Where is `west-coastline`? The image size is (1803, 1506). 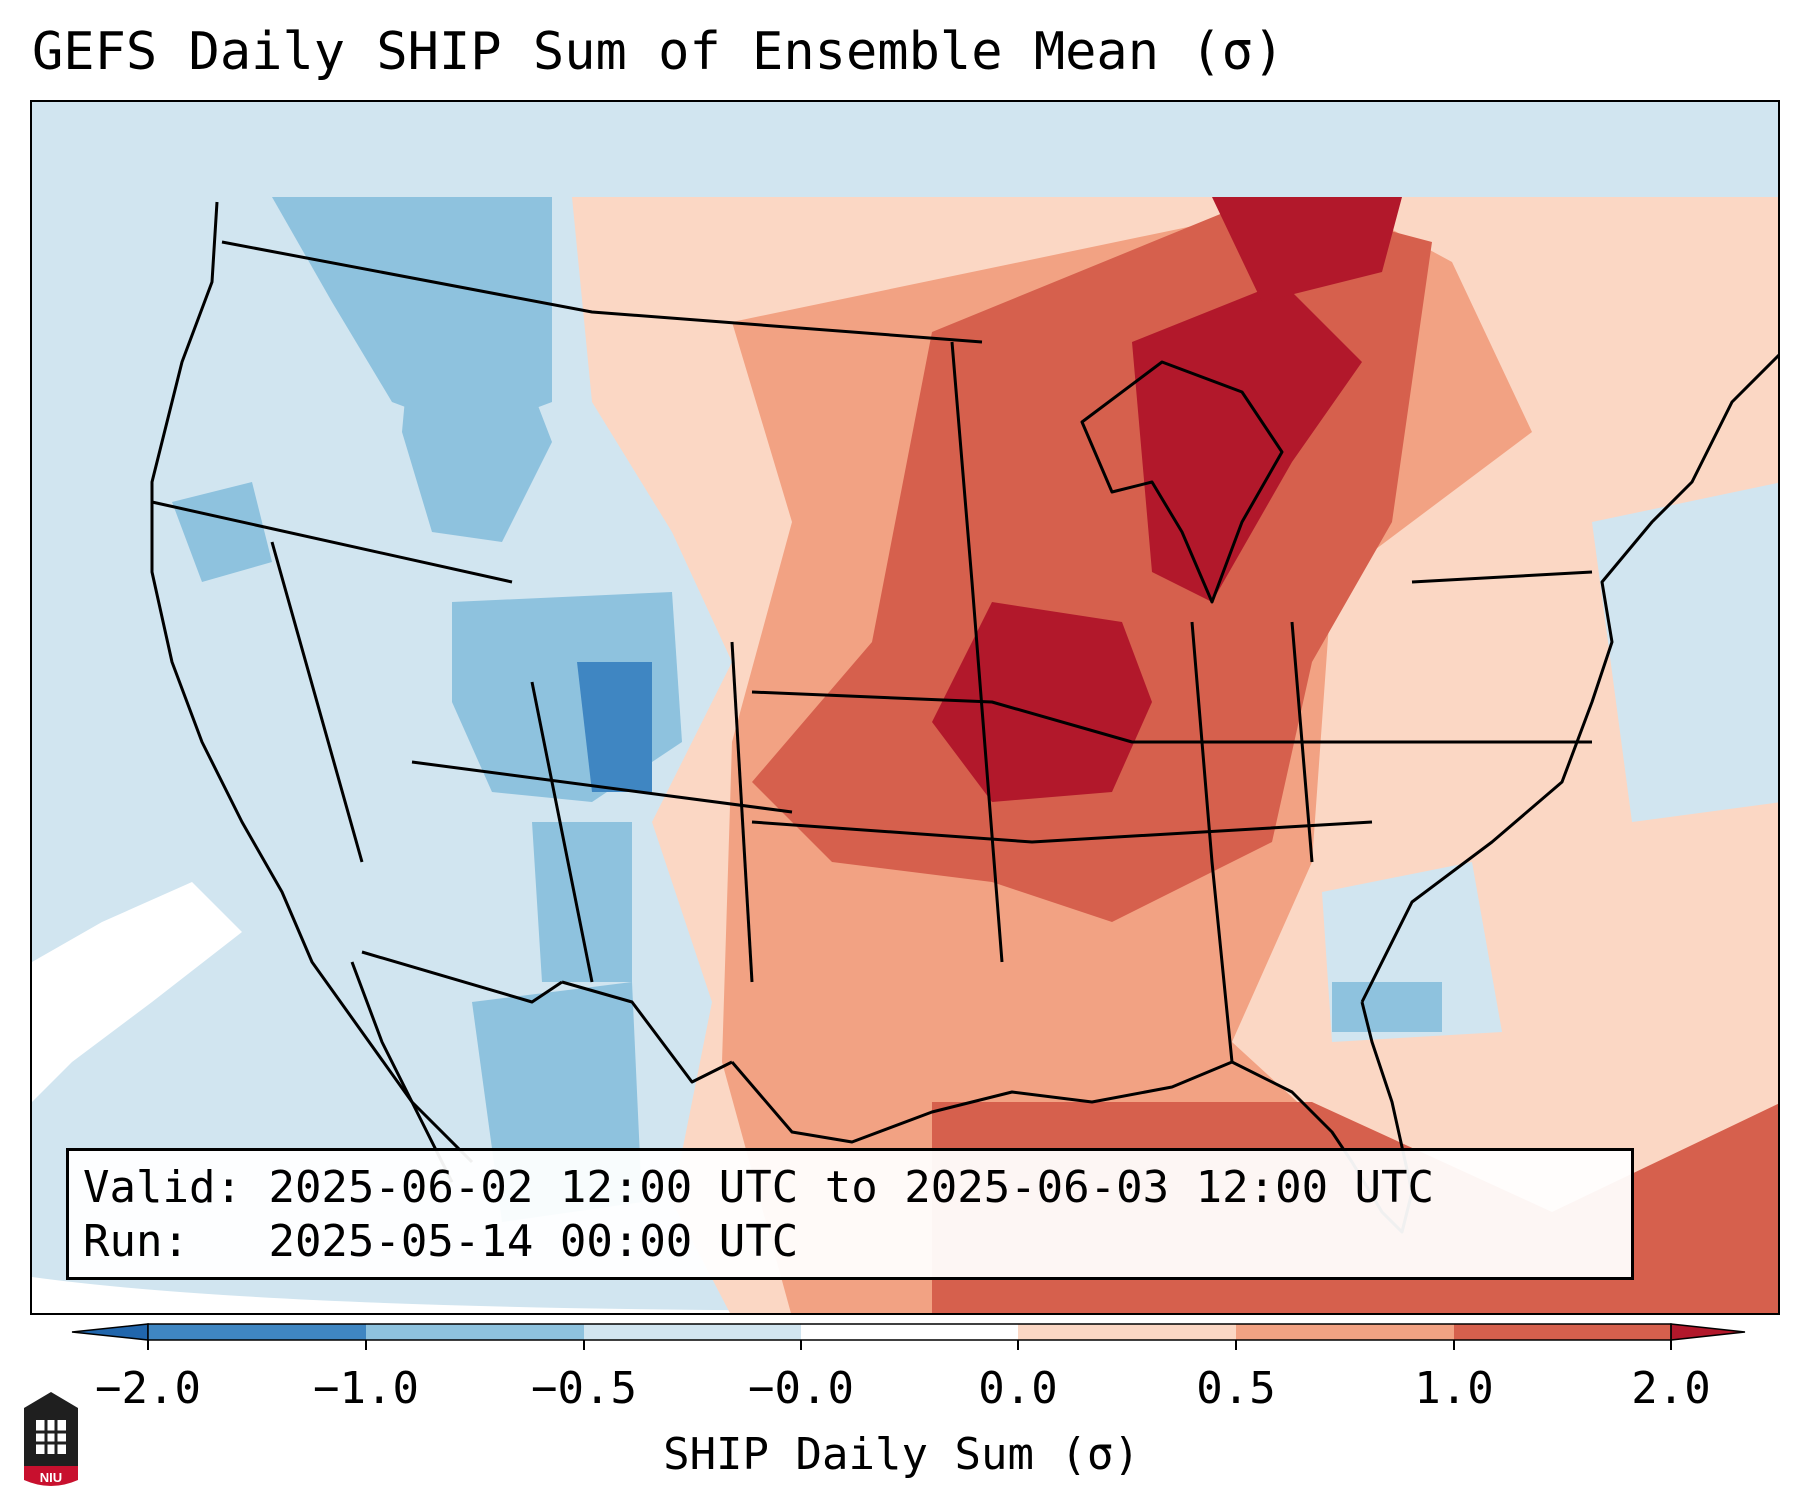
west-coastline is located at coordinates (312, 682).